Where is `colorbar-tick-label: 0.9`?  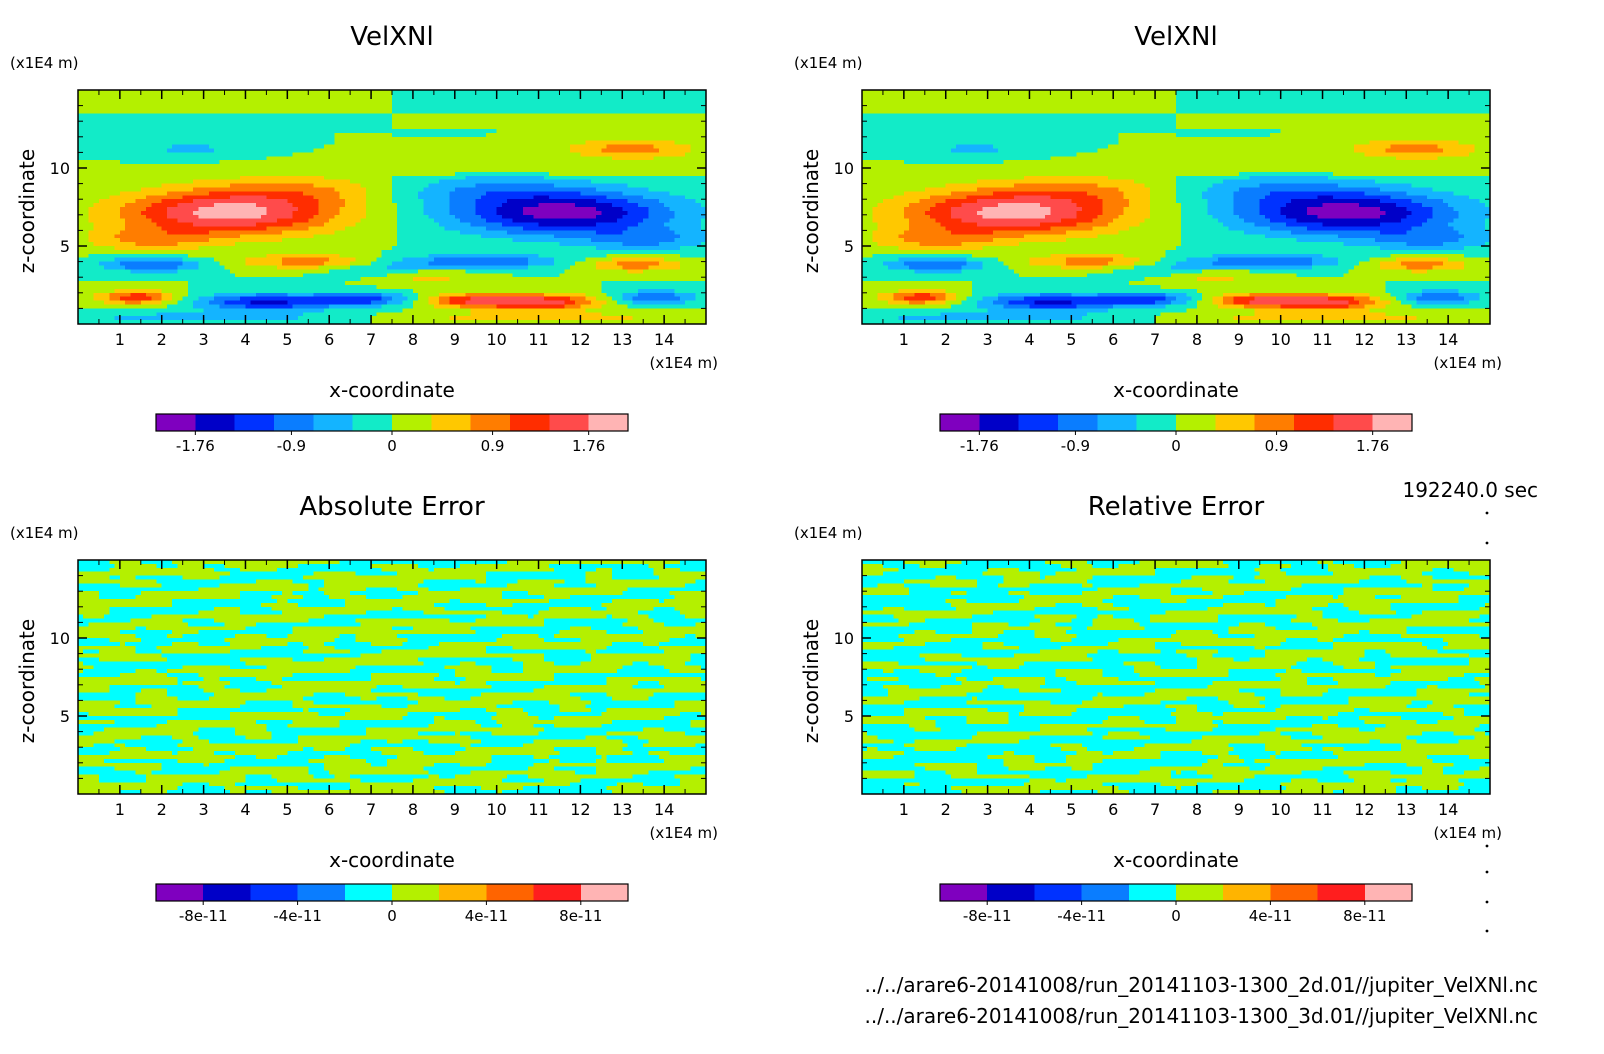 colorbar-tick-label: 0.9 is located at coordinates (493, 446).